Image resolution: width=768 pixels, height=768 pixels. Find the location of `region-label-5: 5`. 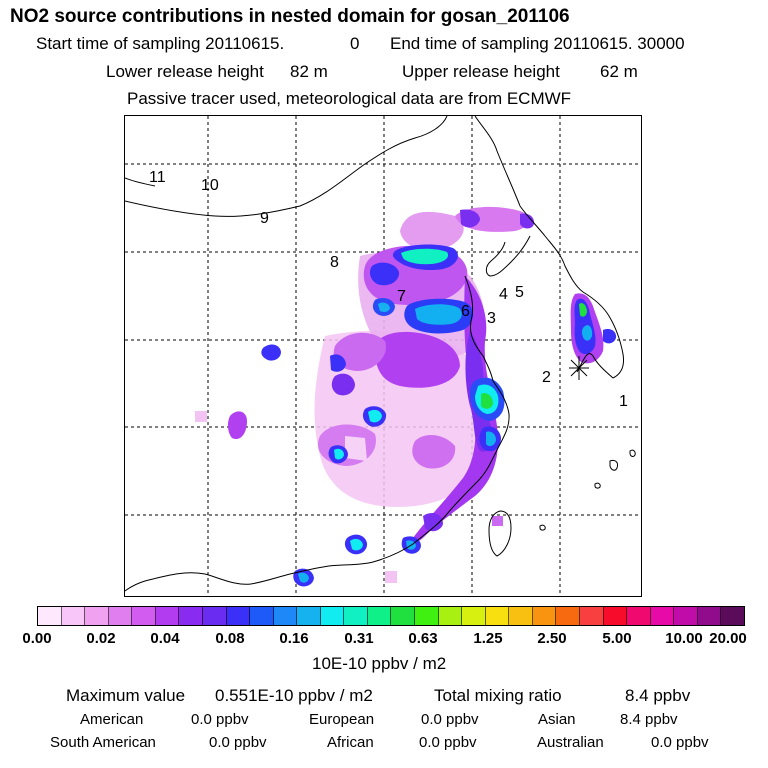

region-label-5: 5 is located at coordinates (519, 292).